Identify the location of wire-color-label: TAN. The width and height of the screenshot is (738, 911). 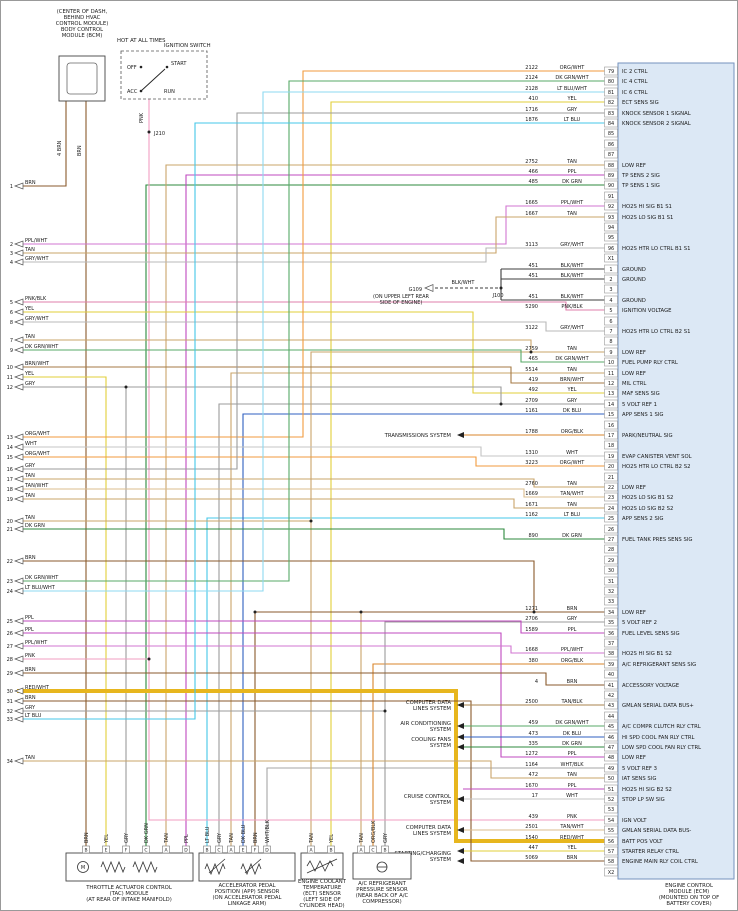
(571, 775).